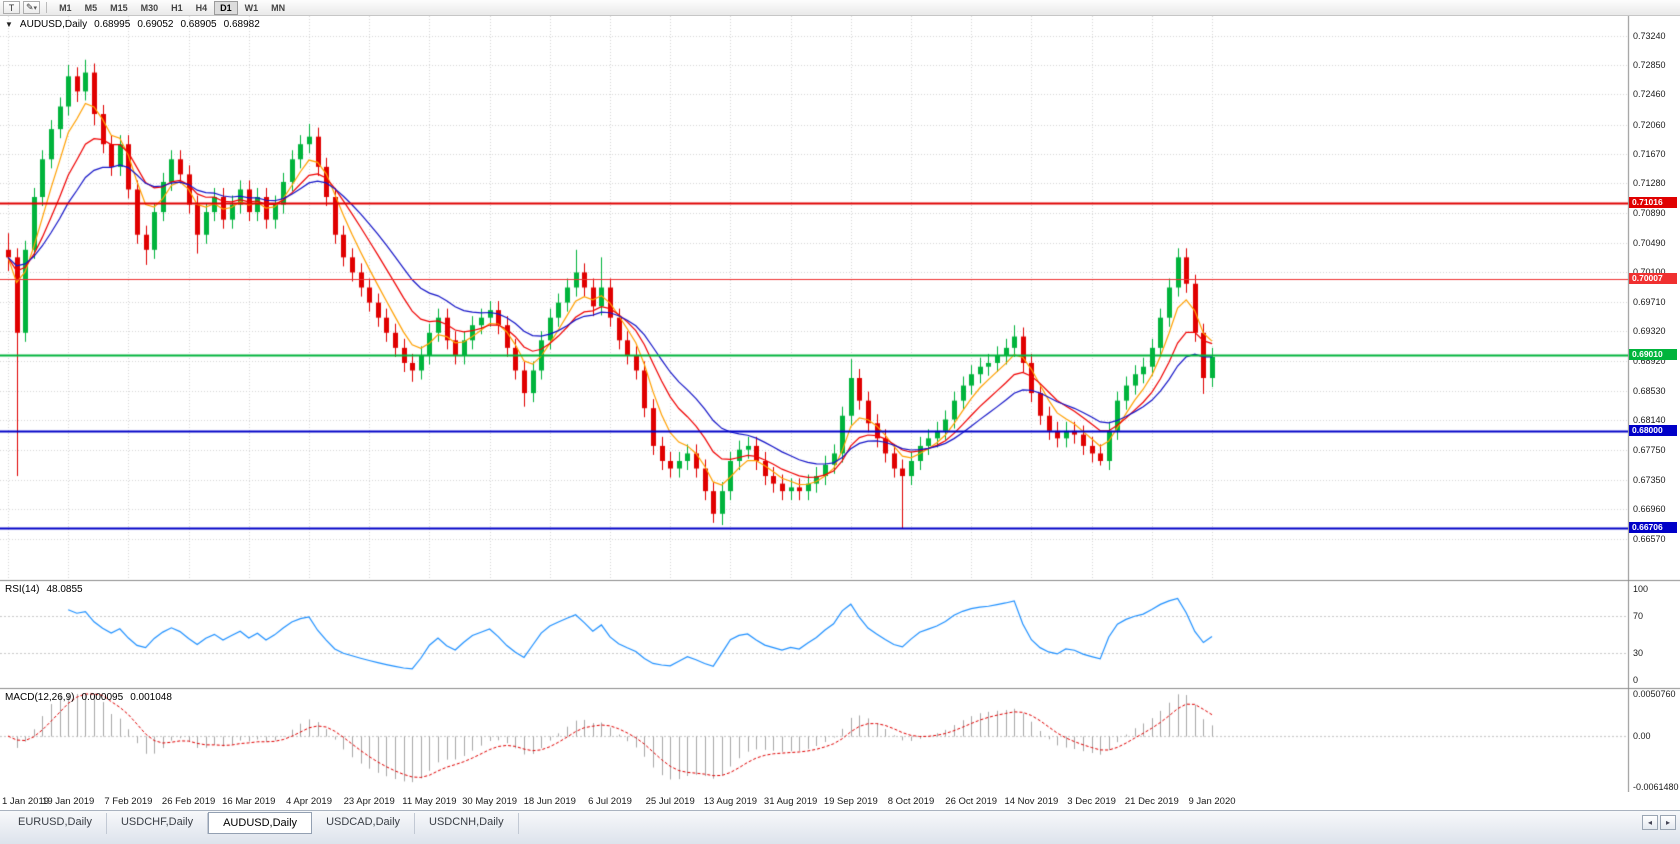 This screenshot has width=1680, height=844. Describe the element at coordinates (1649, 509) in the screenshot. I see `price-axis-label: 0.66960` at that location.